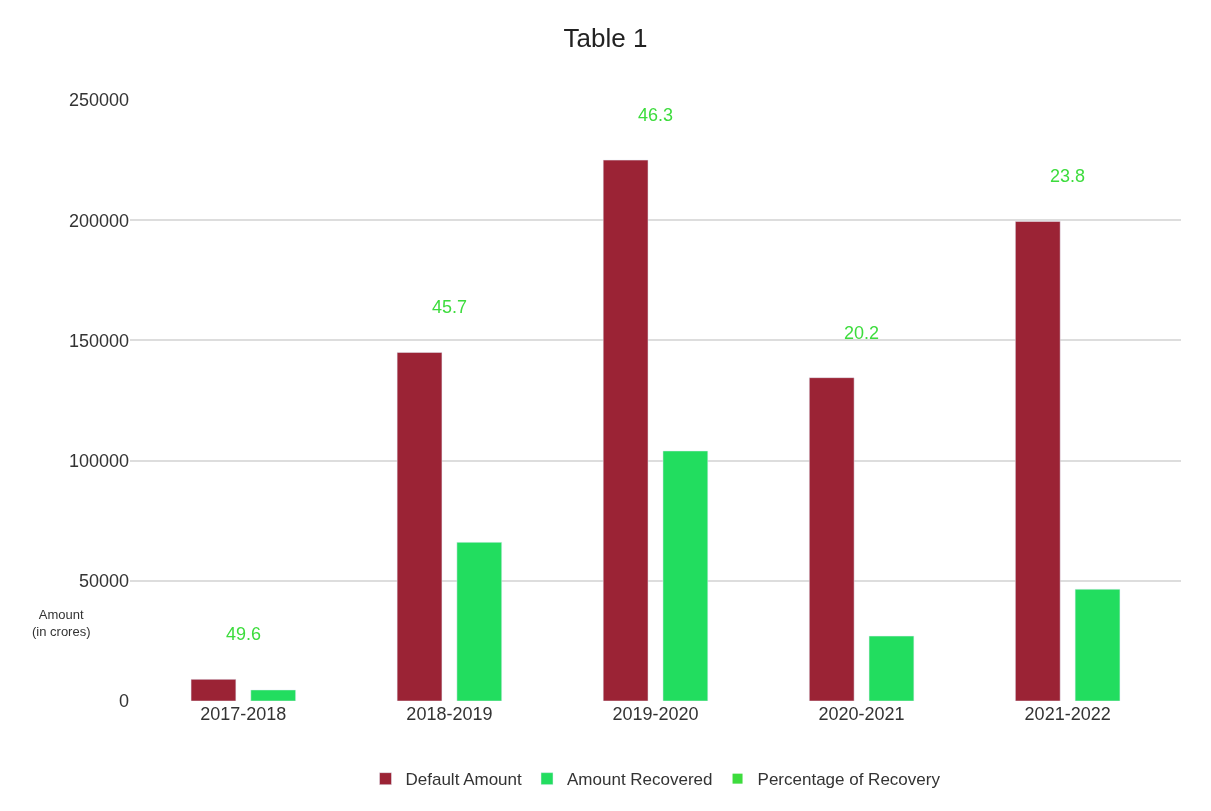  What do you see at coordinates (243, 714) in the screenshot?
I see `x-tick-label: 2017-2018` at bounding box center [243, 714].